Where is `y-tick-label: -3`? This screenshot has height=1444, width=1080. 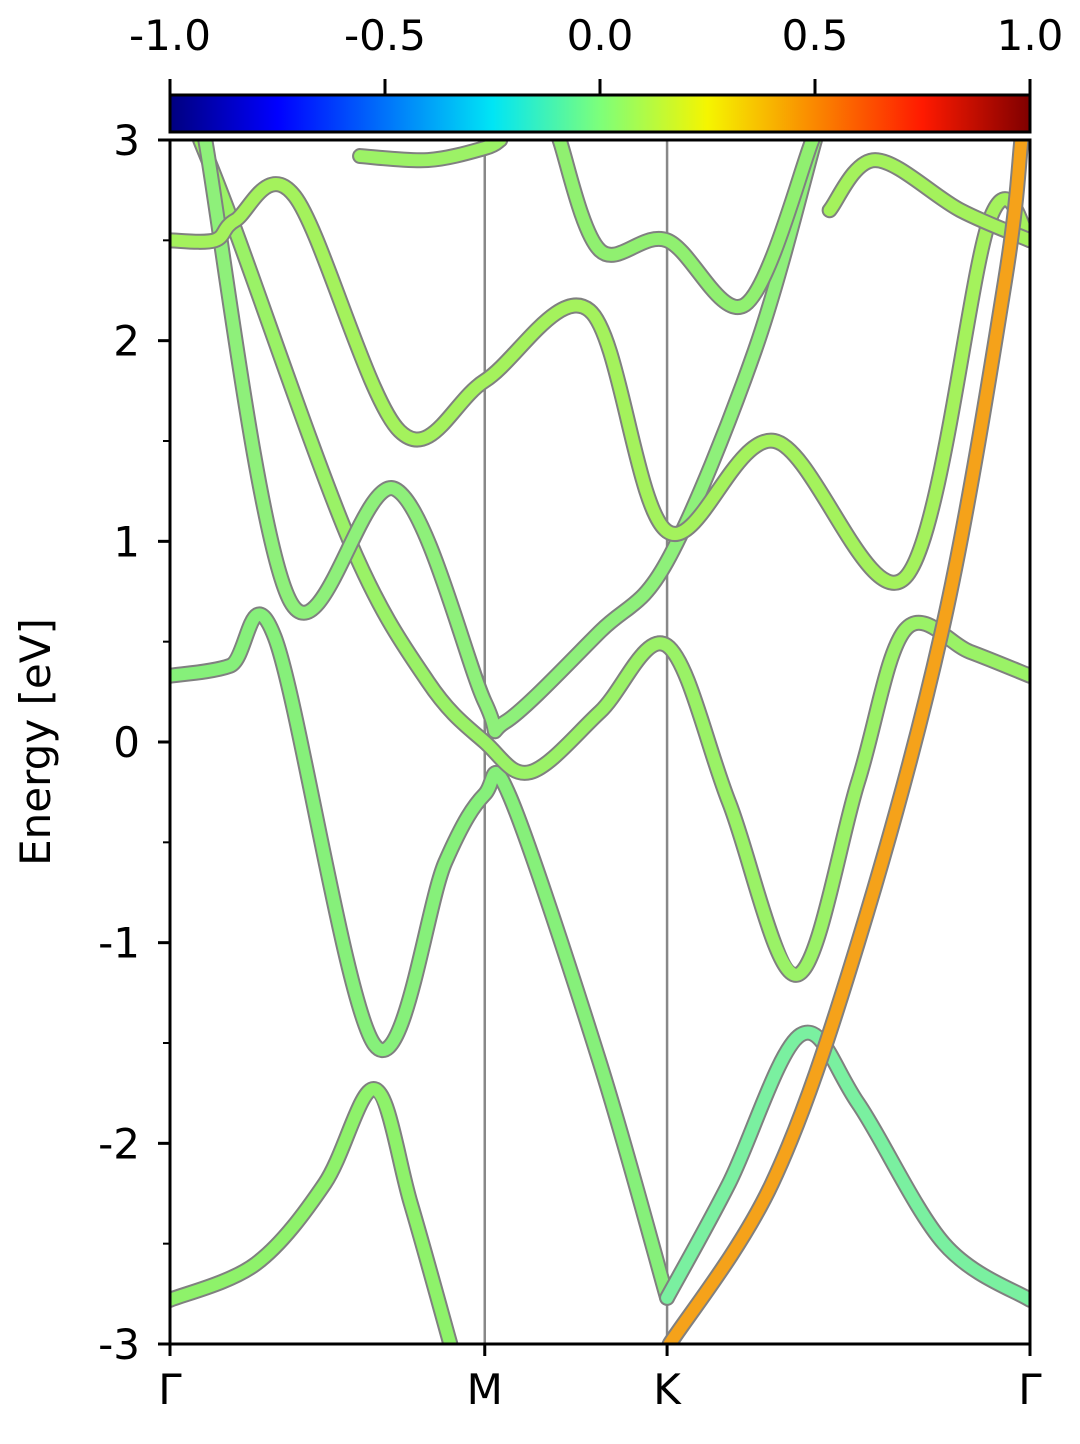 y-tick-label: -3 is located at coordinates (119, 1344).